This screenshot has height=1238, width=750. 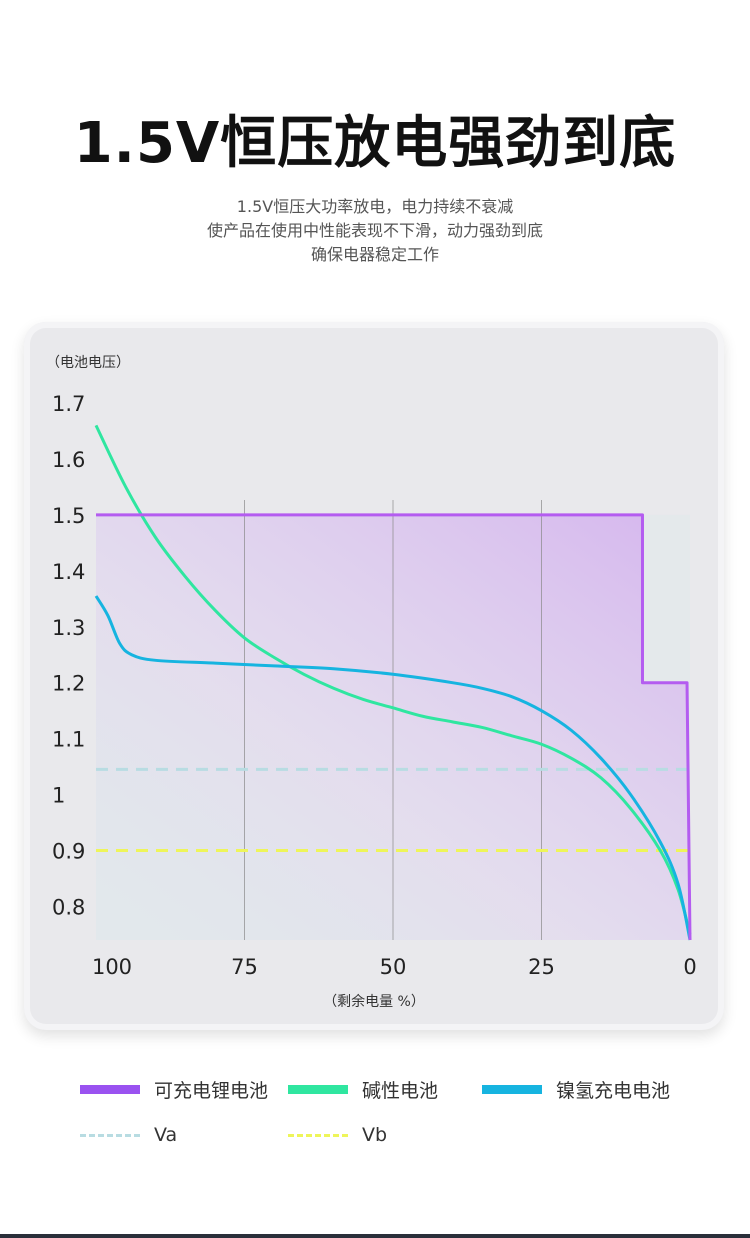 I want to click on legend-item-alkaline: 碱性电池, so click(x=363, y=1089).